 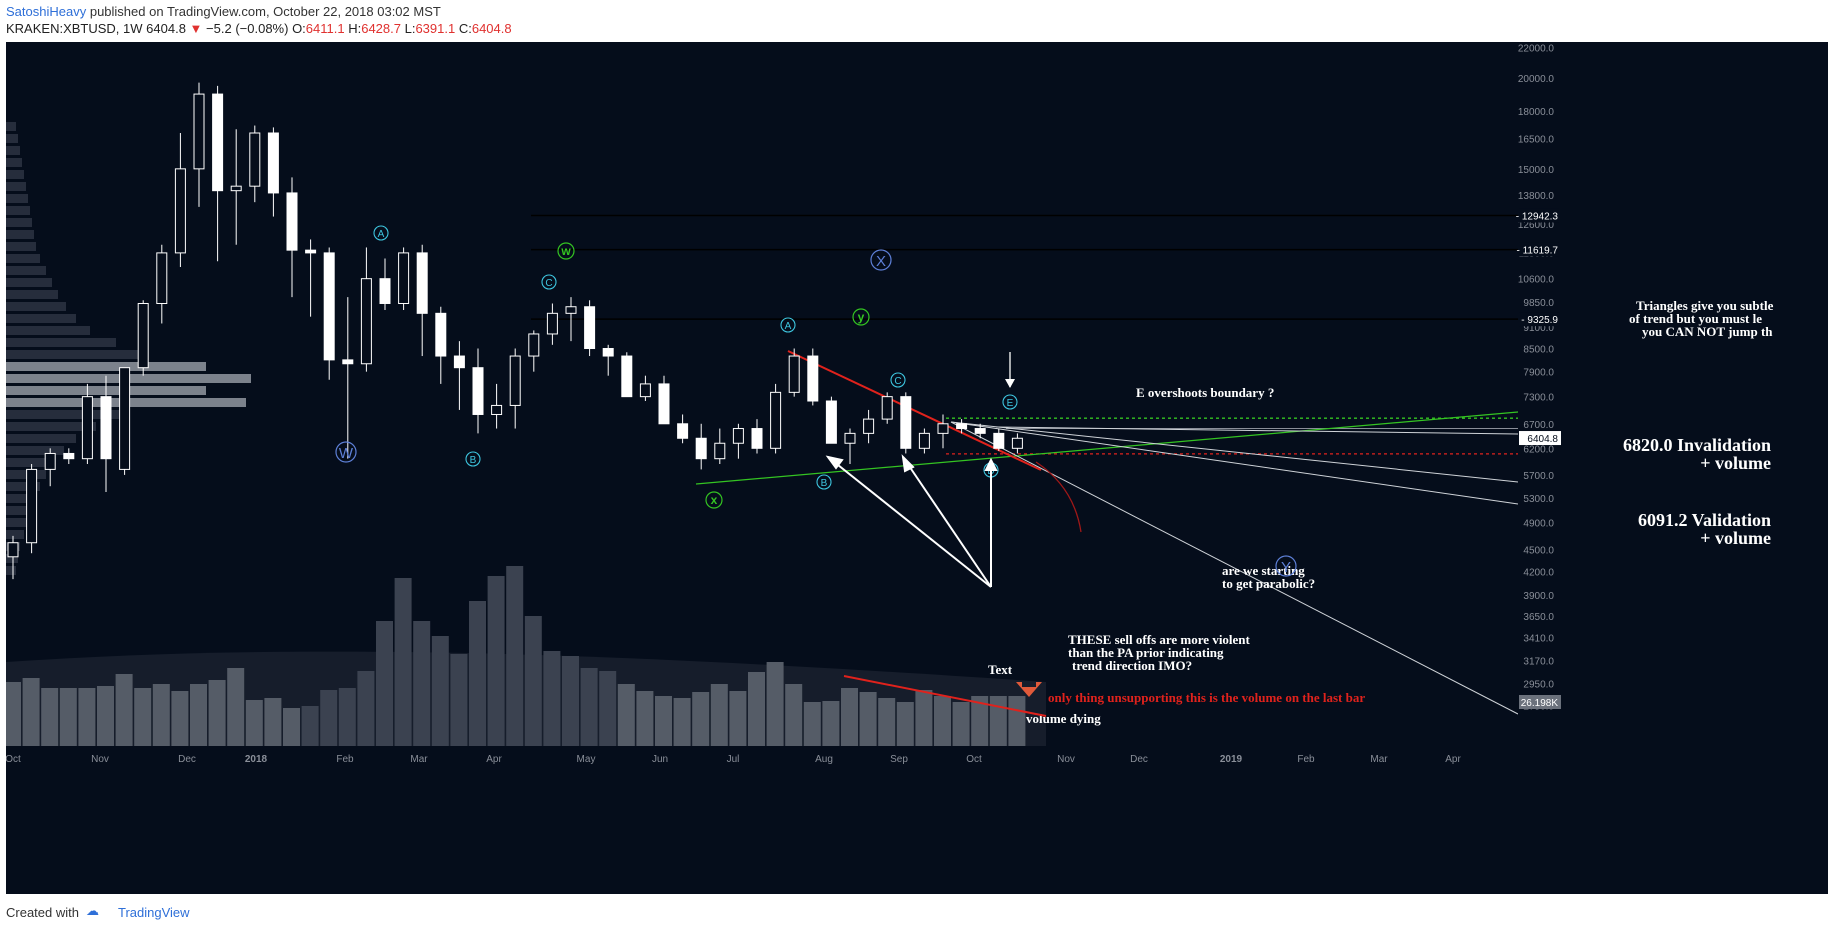 What do you see at coordinates (256, 759) in the screenshot?
I see `time-tick-label: 2018` at bounding box center [256, 759].